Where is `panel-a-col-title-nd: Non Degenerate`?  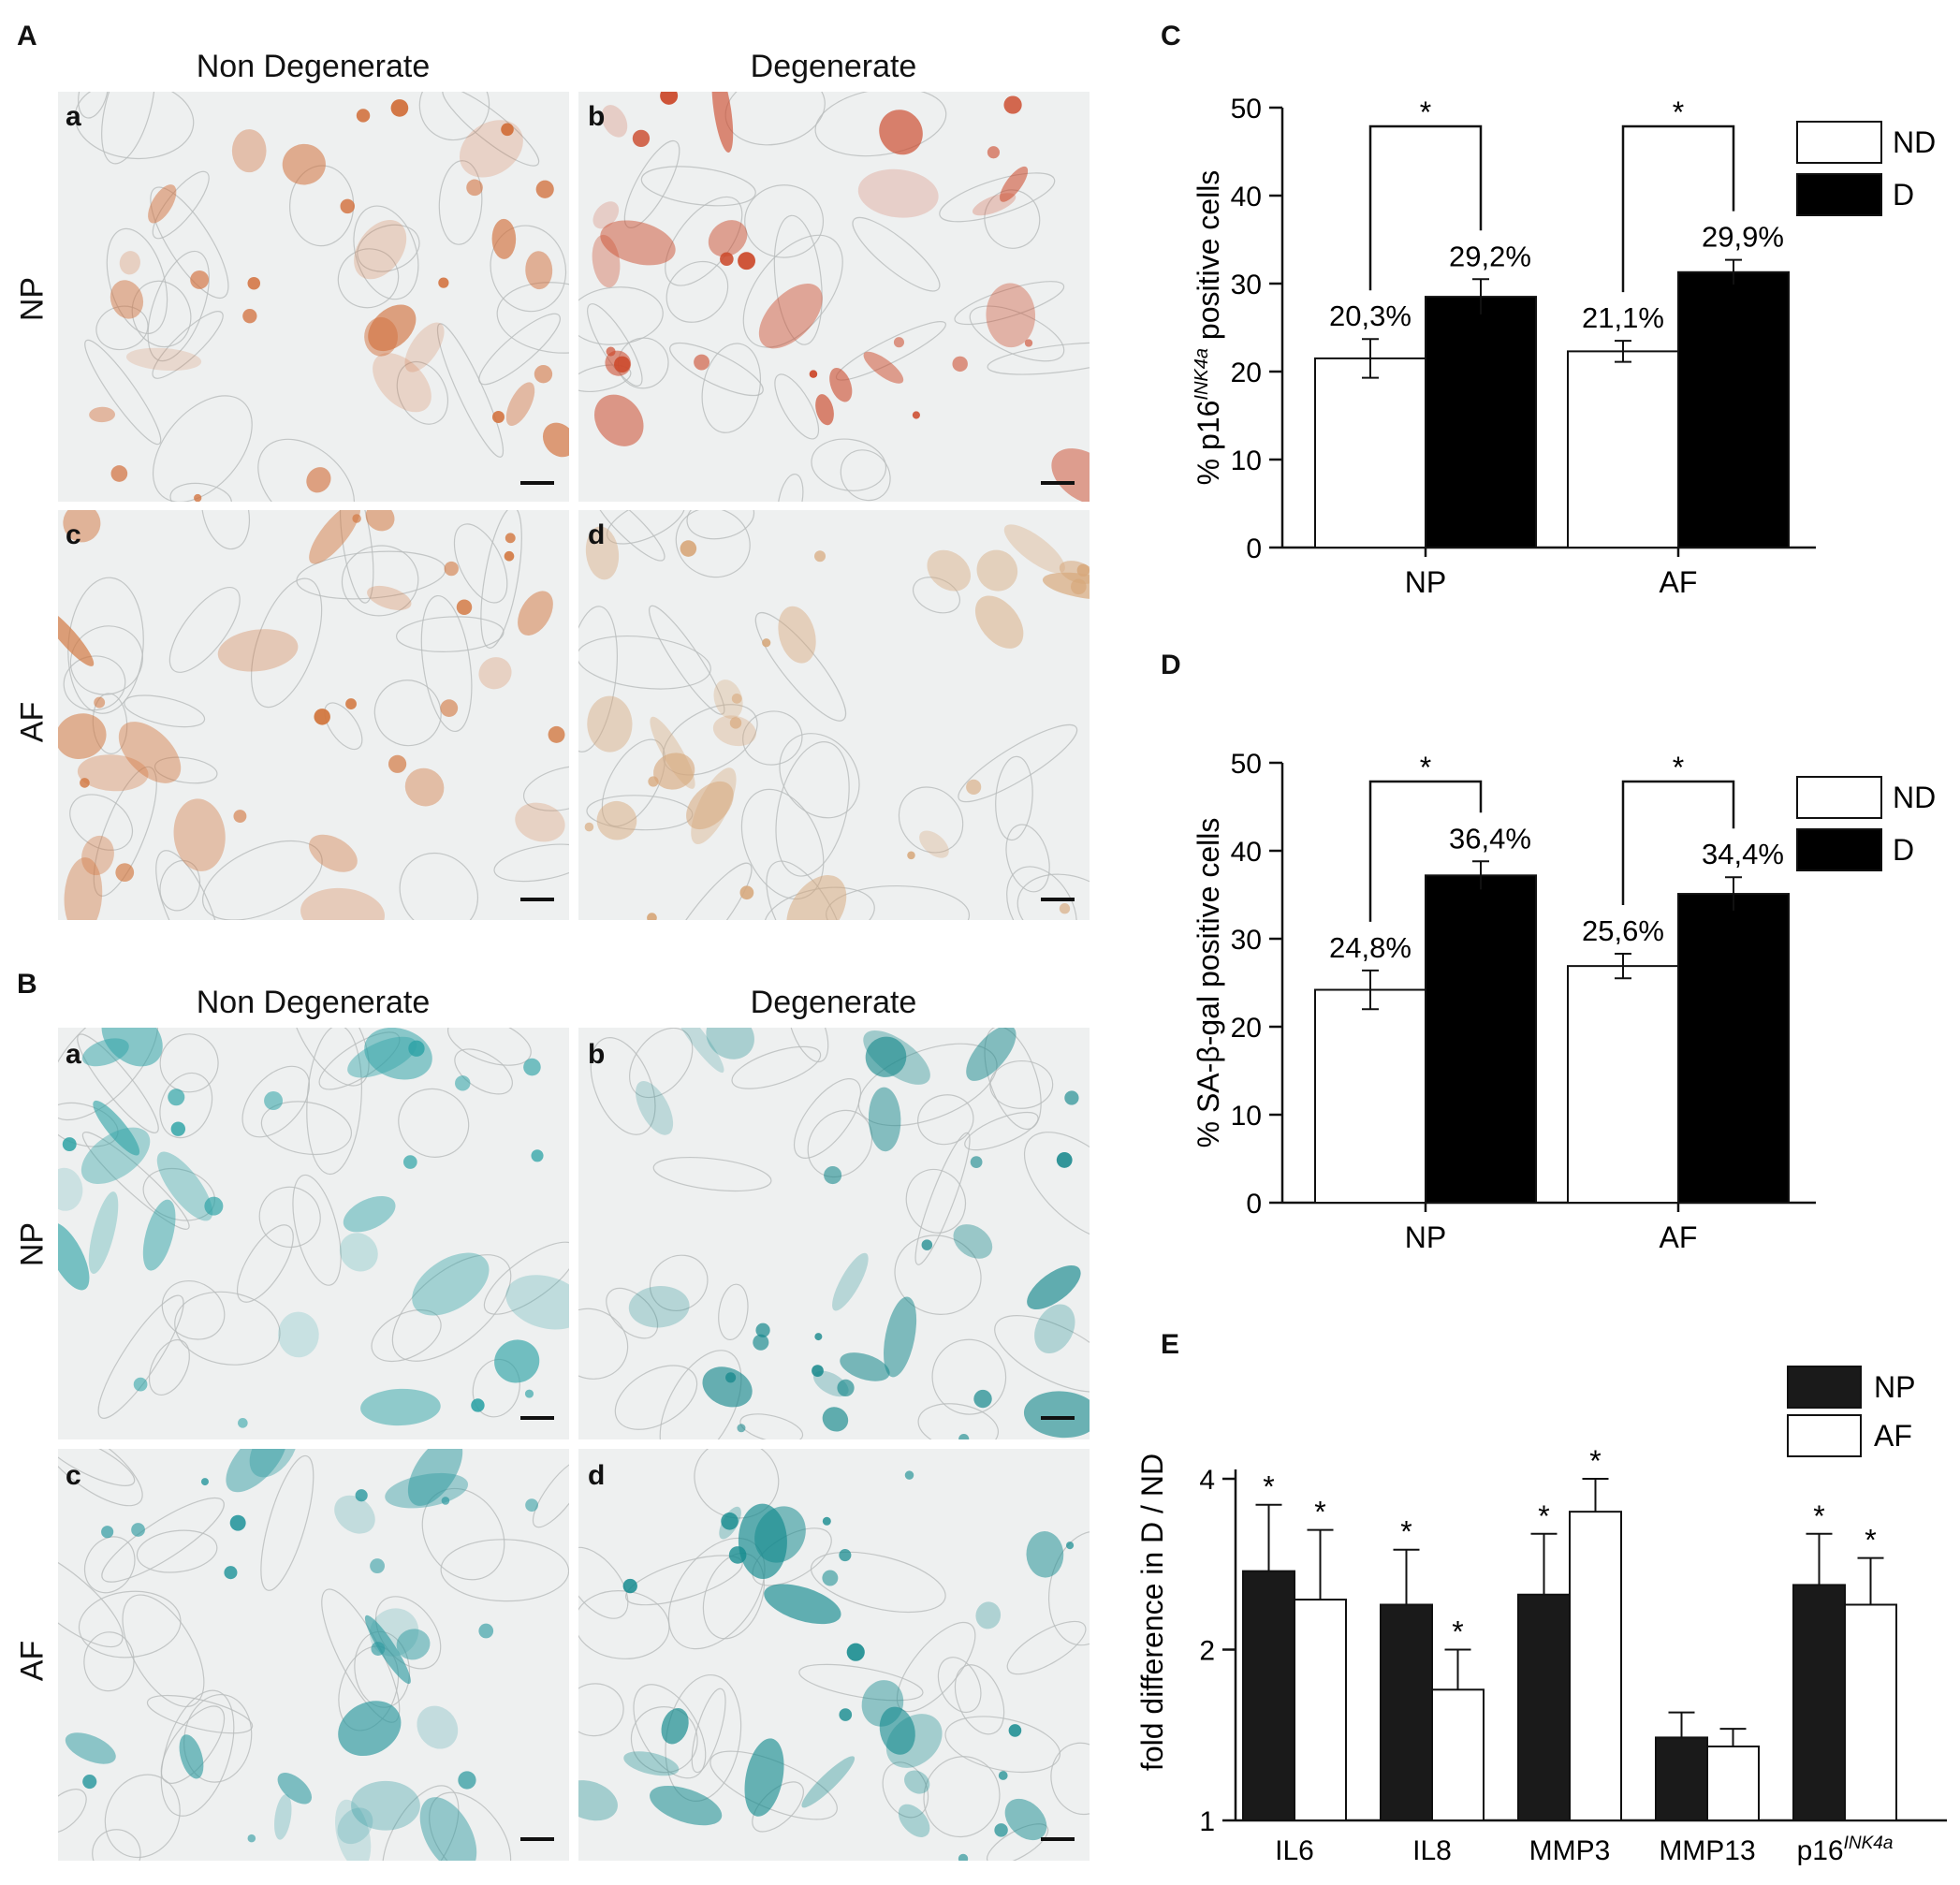 panel-a-col-title-nd: Non Degenerate is located at coordinates (313, 66).